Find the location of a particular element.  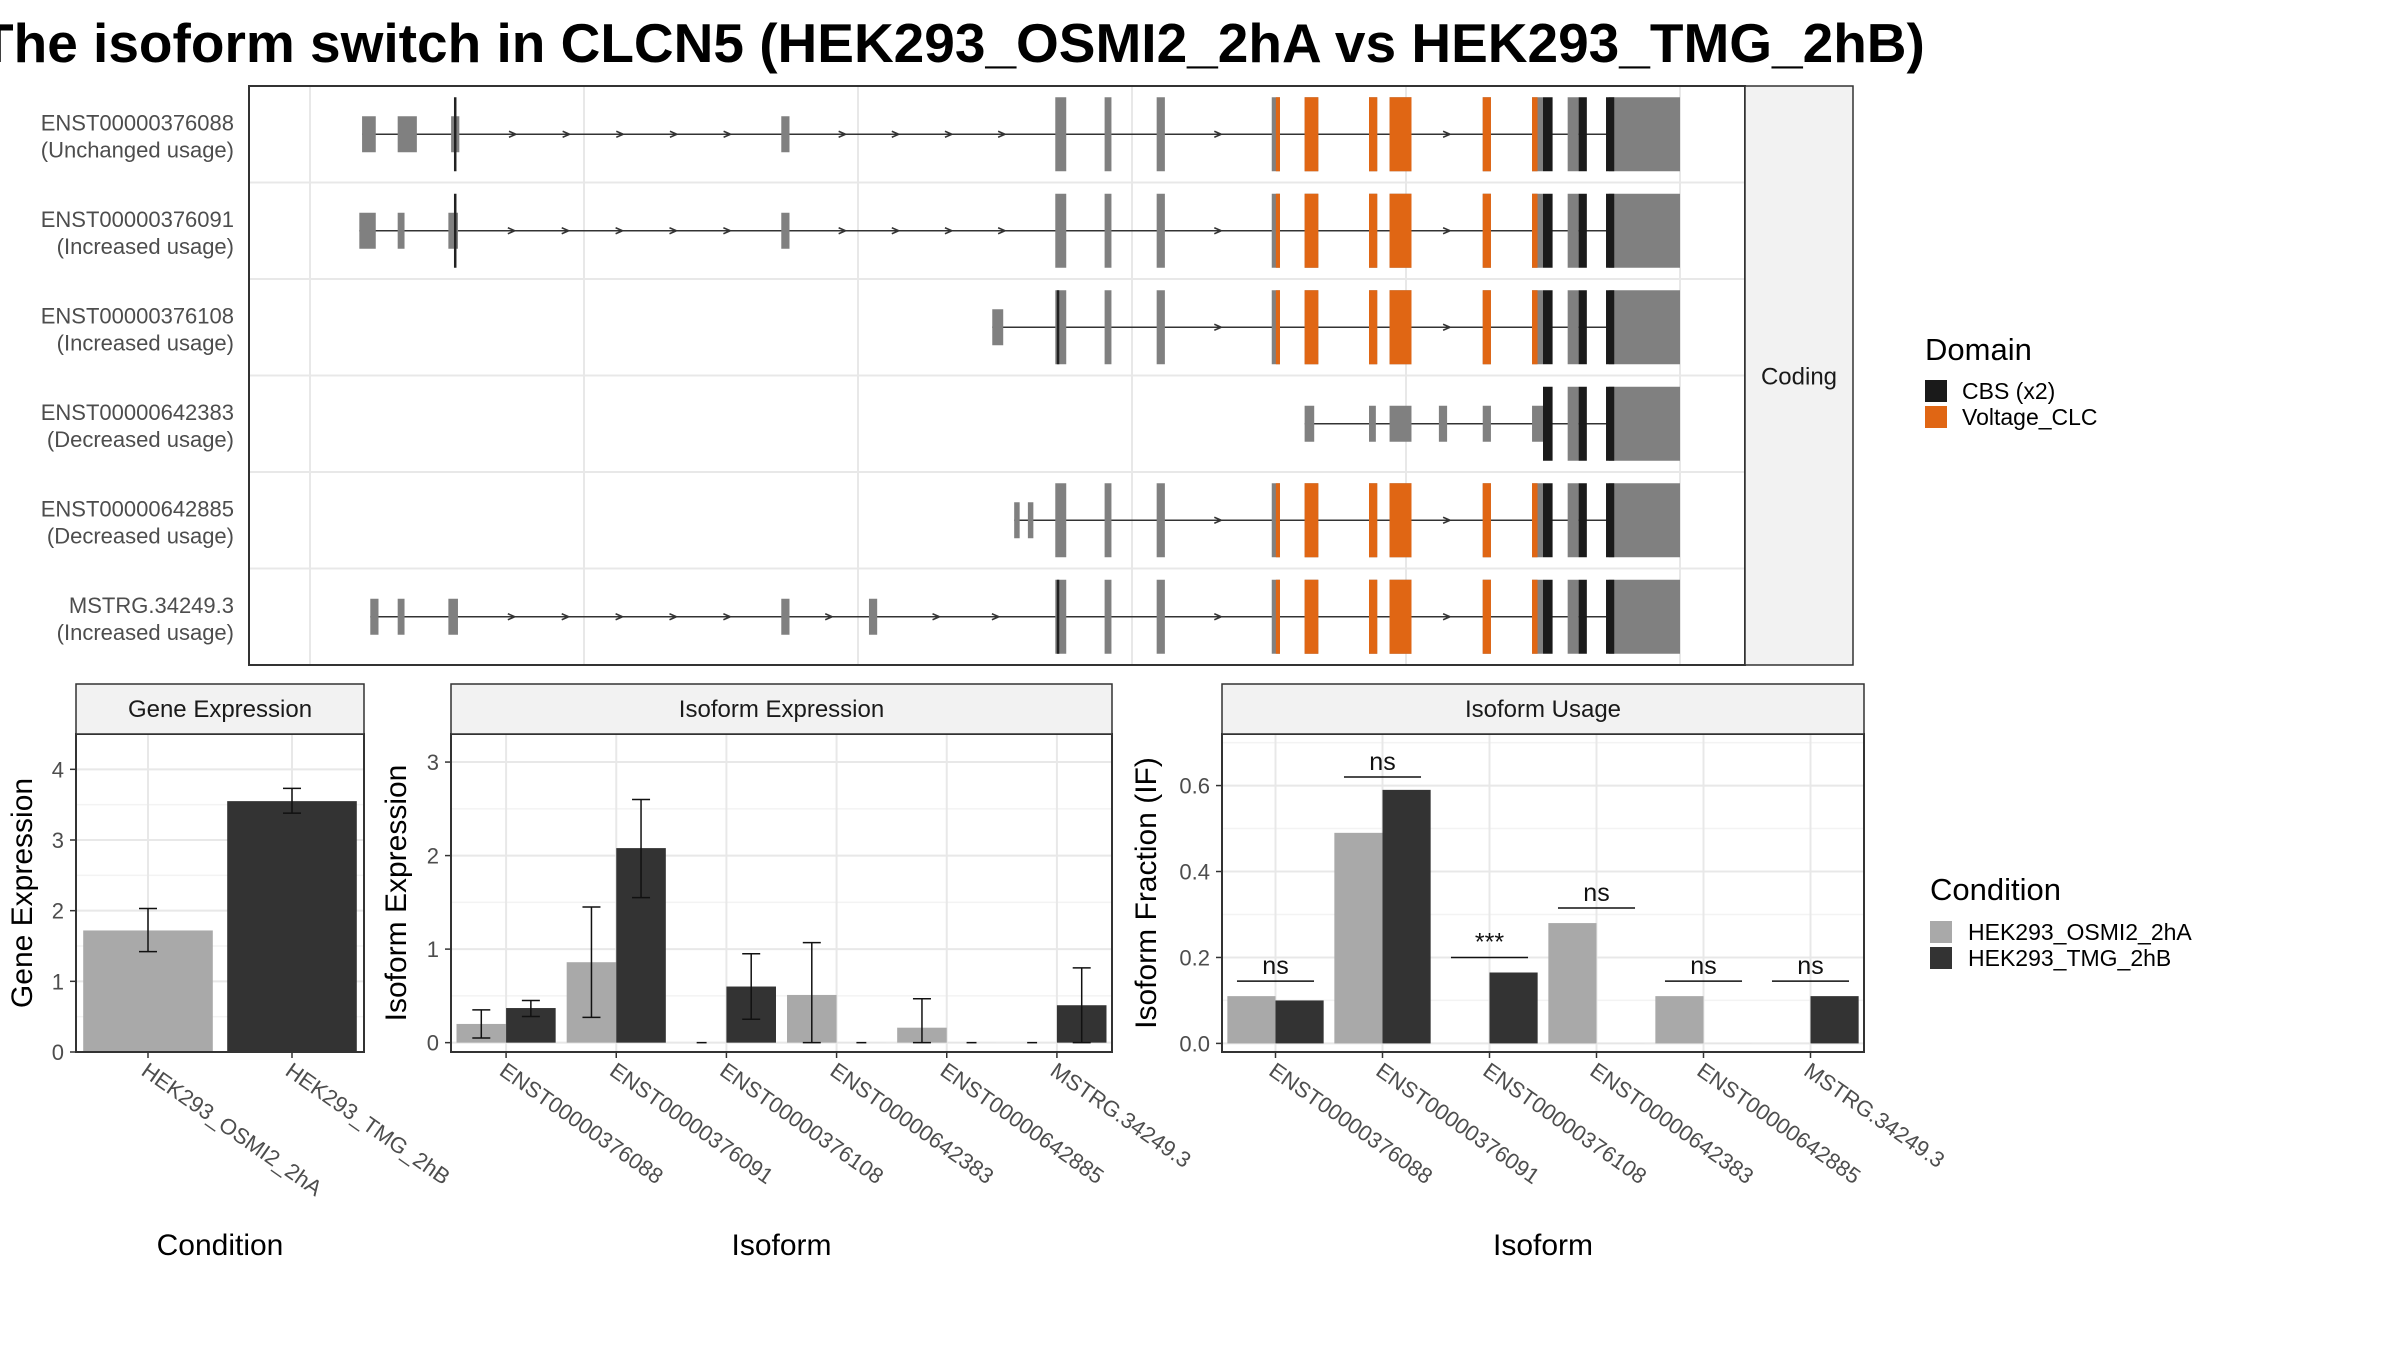

y-tick-label: 2 is located at coordinates (58, 911).